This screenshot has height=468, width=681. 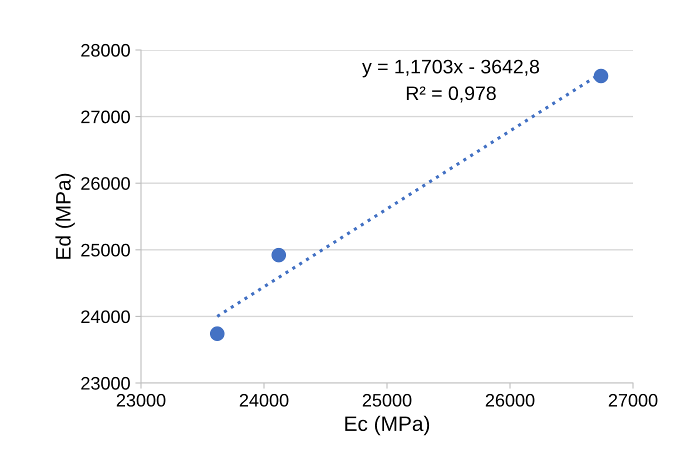 I want to click on y-tick-label: 28000, so click(x=105, y=50).